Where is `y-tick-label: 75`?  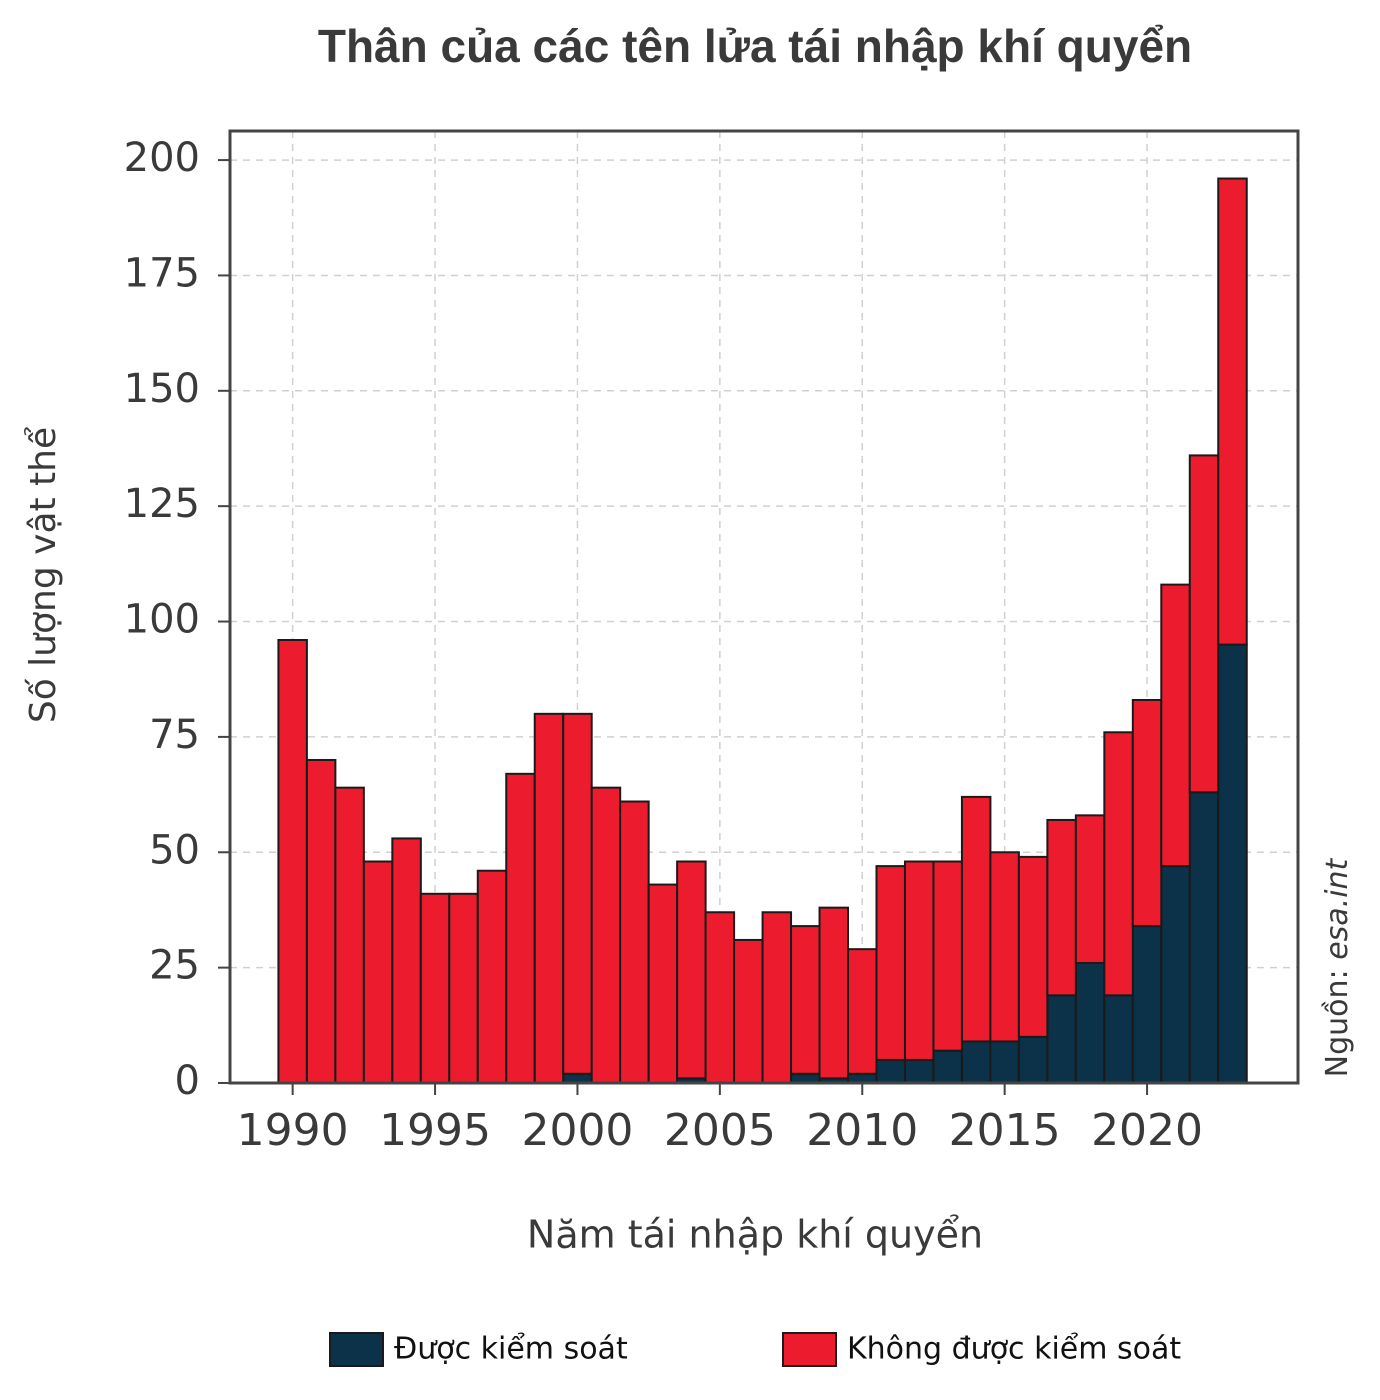
y-tick-label: 75 is located at coordinates (174, 735).